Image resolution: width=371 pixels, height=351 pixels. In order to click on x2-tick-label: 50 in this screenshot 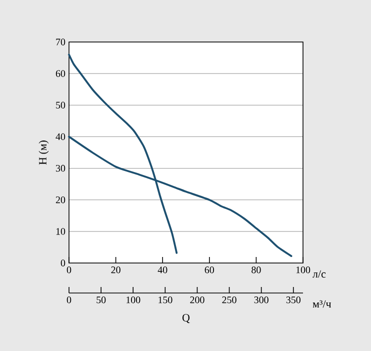, I will do `click(101, 300)`.